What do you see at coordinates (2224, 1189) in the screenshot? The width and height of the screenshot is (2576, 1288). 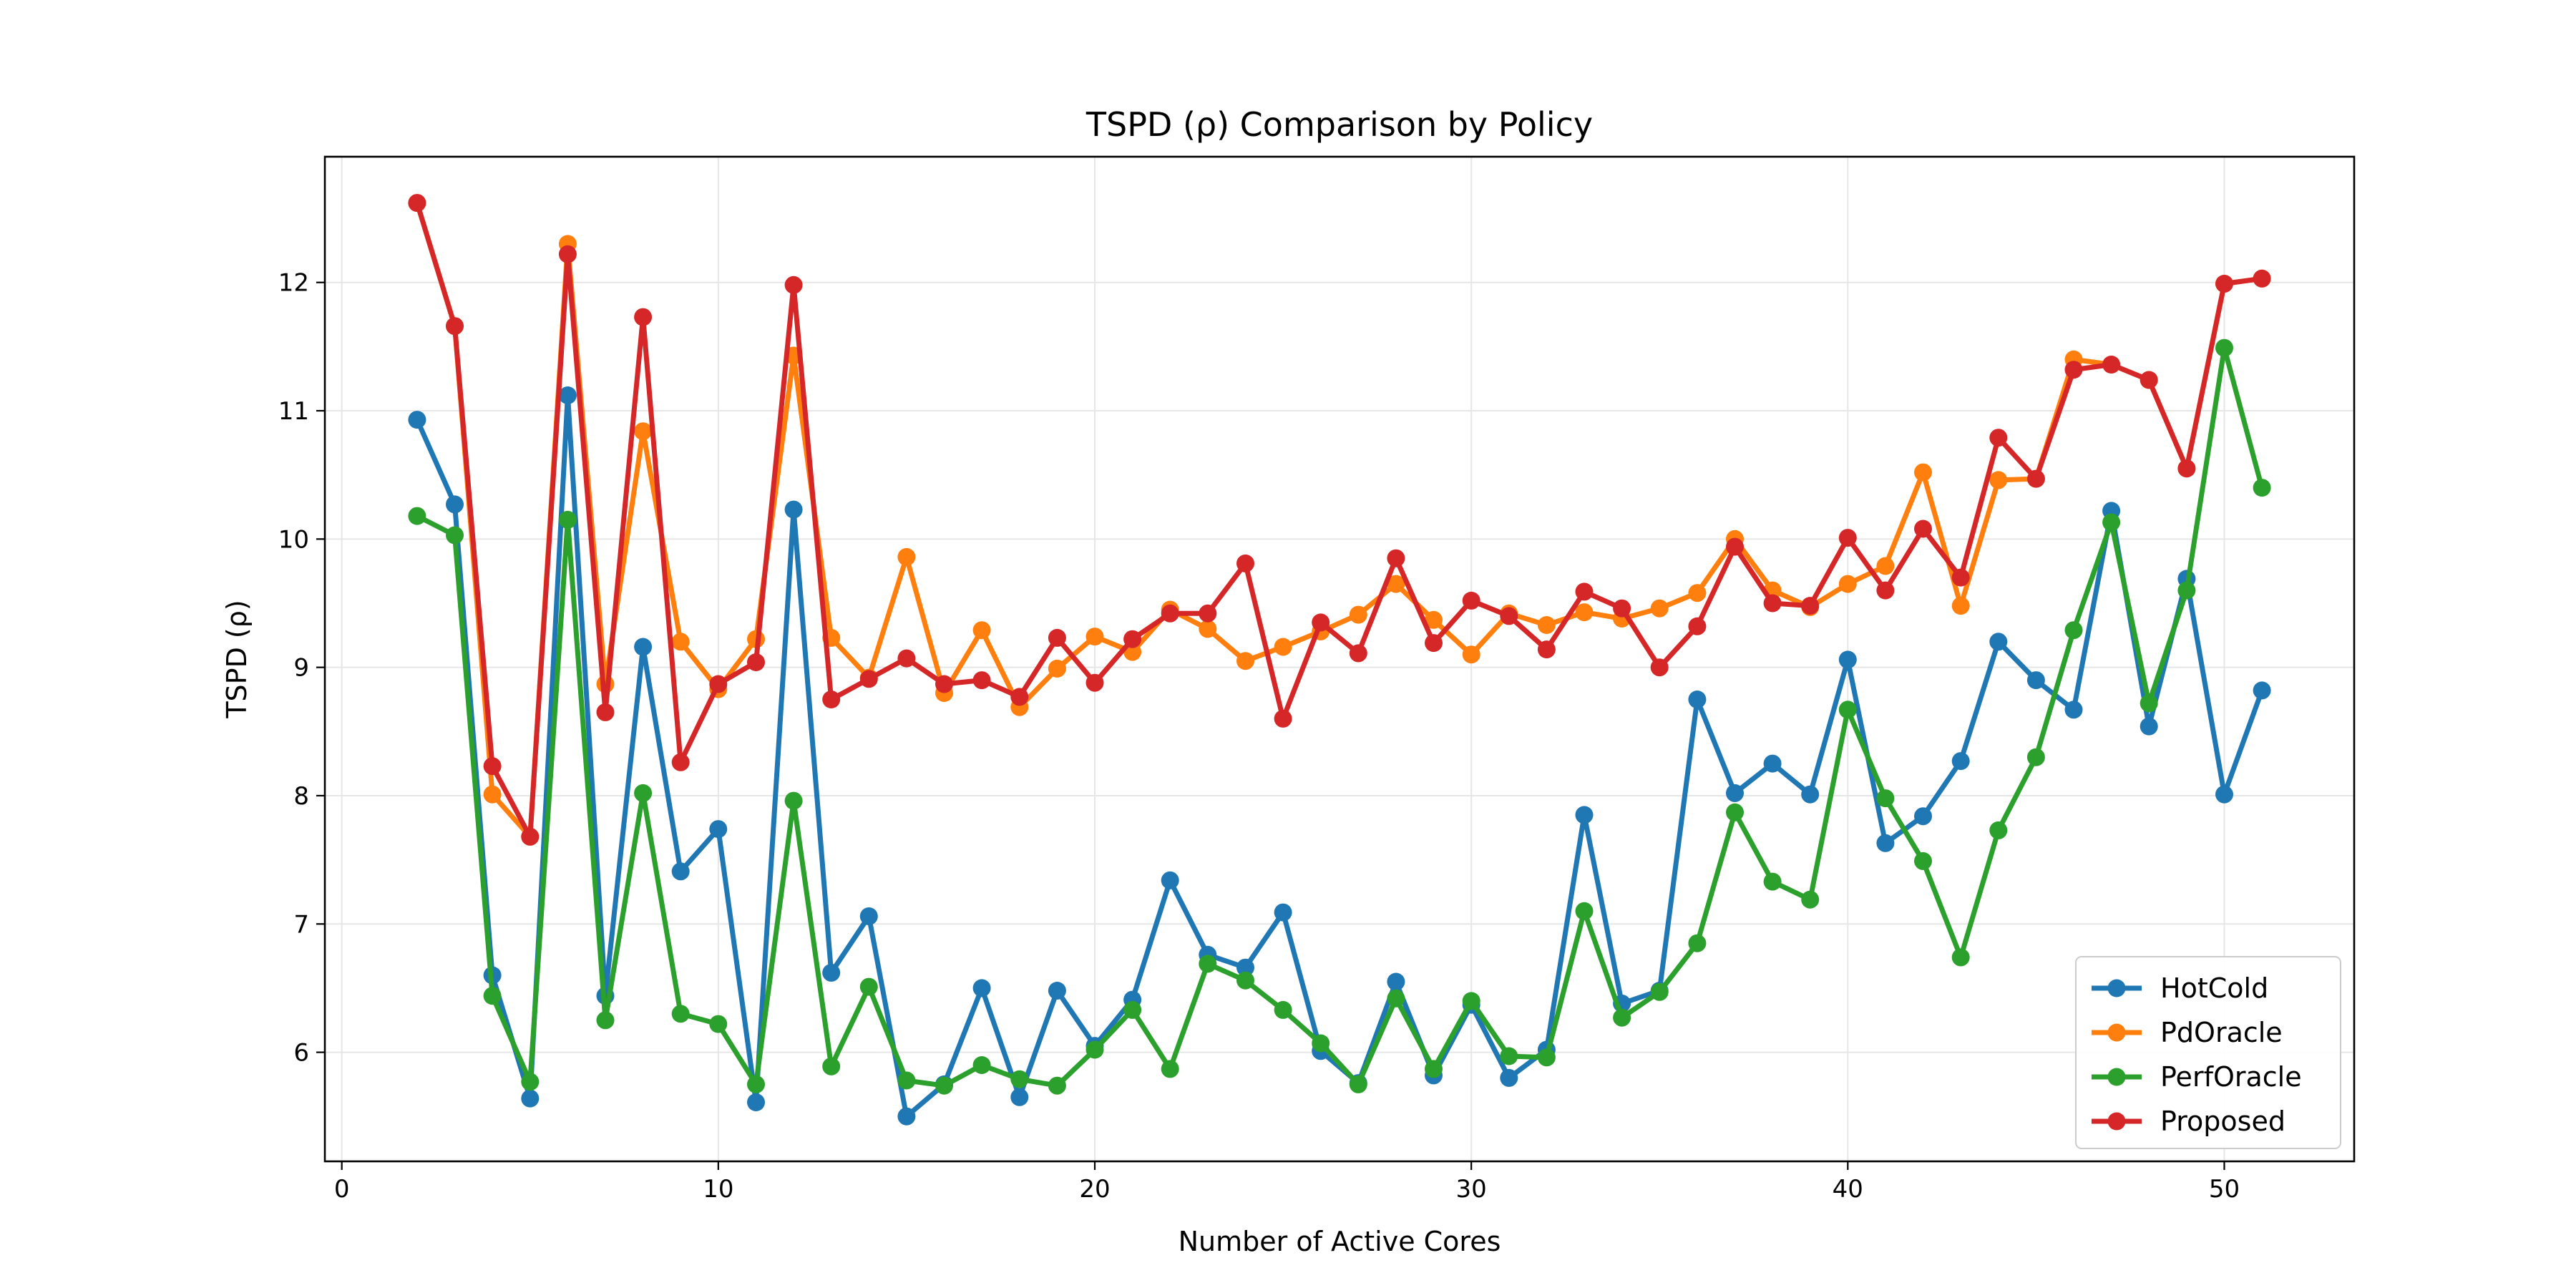 I see `x-tick-label: 50` at bounding box center [2224, 1189].